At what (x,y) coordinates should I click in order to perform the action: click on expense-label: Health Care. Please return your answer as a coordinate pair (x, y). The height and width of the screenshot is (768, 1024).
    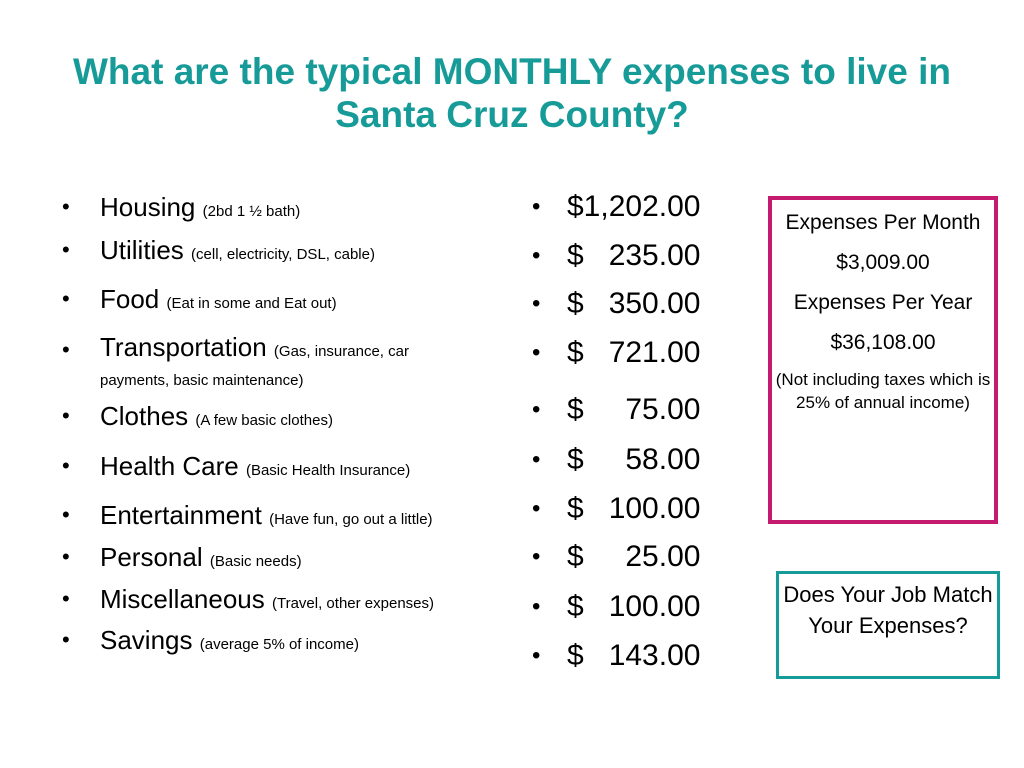
    Looking at the image, I should click on (169, 466).